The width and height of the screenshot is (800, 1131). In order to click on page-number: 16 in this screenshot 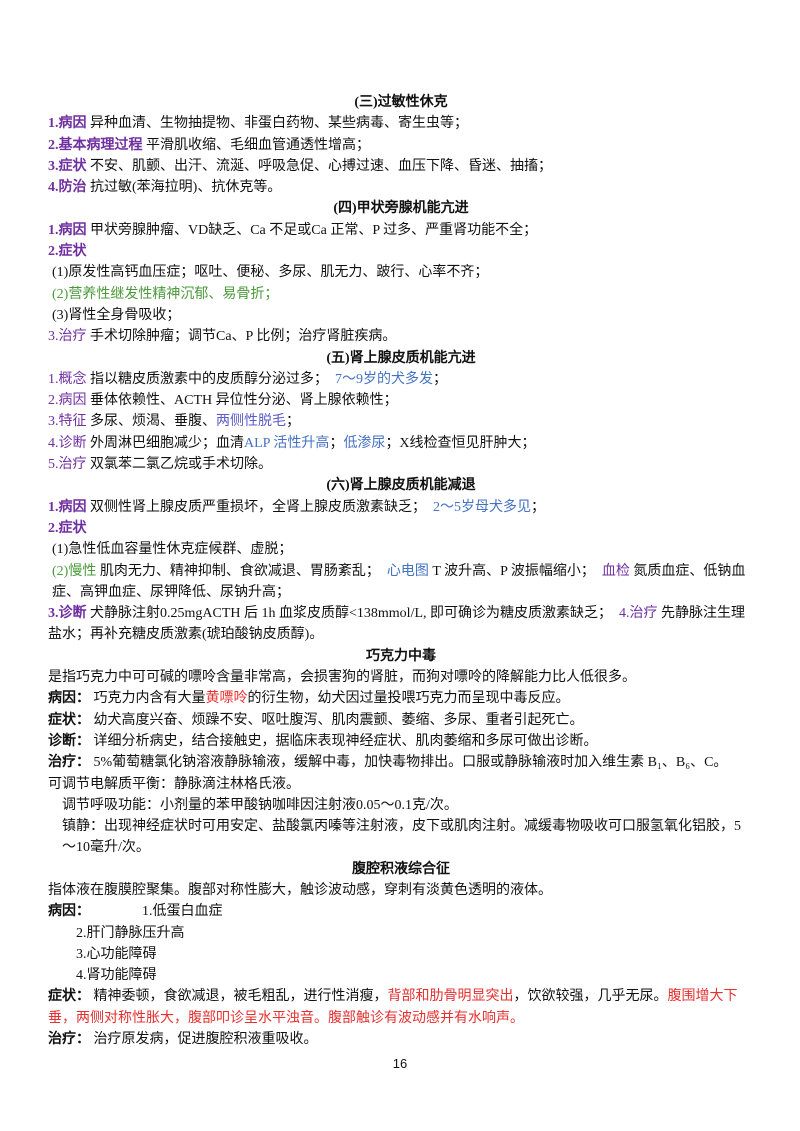, I will do `click(400, 1063)`.